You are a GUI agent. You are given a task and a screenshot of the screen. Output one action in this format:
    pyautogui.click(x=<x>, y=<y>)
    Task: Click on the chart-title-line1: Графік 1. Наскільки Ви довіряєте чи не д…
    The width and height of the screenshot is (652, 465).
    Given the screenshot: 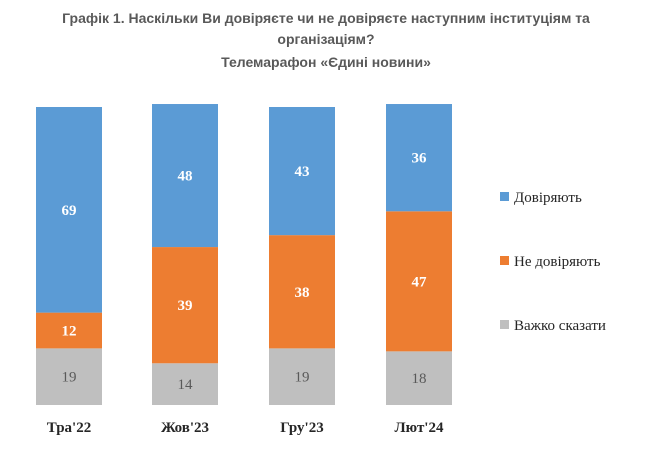 What is the action you would take?
    pyautogui.click(x=326, y=18)
    